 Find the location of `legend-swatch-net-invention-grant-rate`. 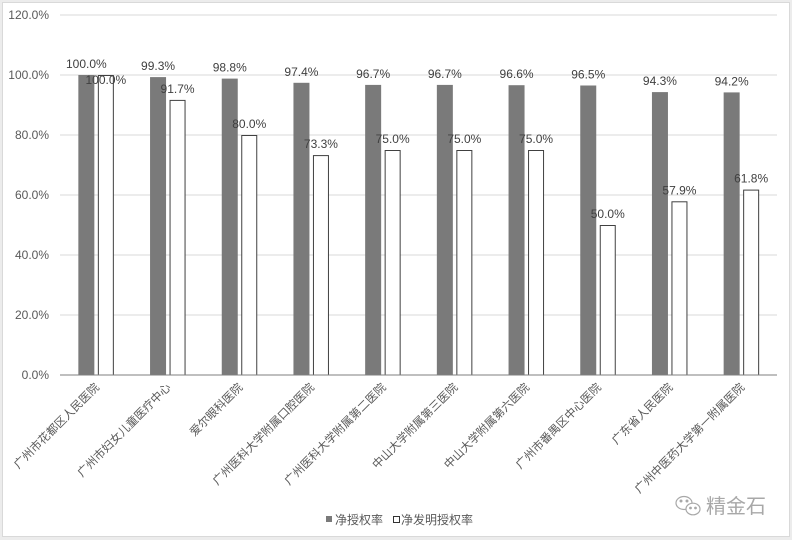

legend-swatch-net-invention-grant-rate is located at coordinates (396, 519).